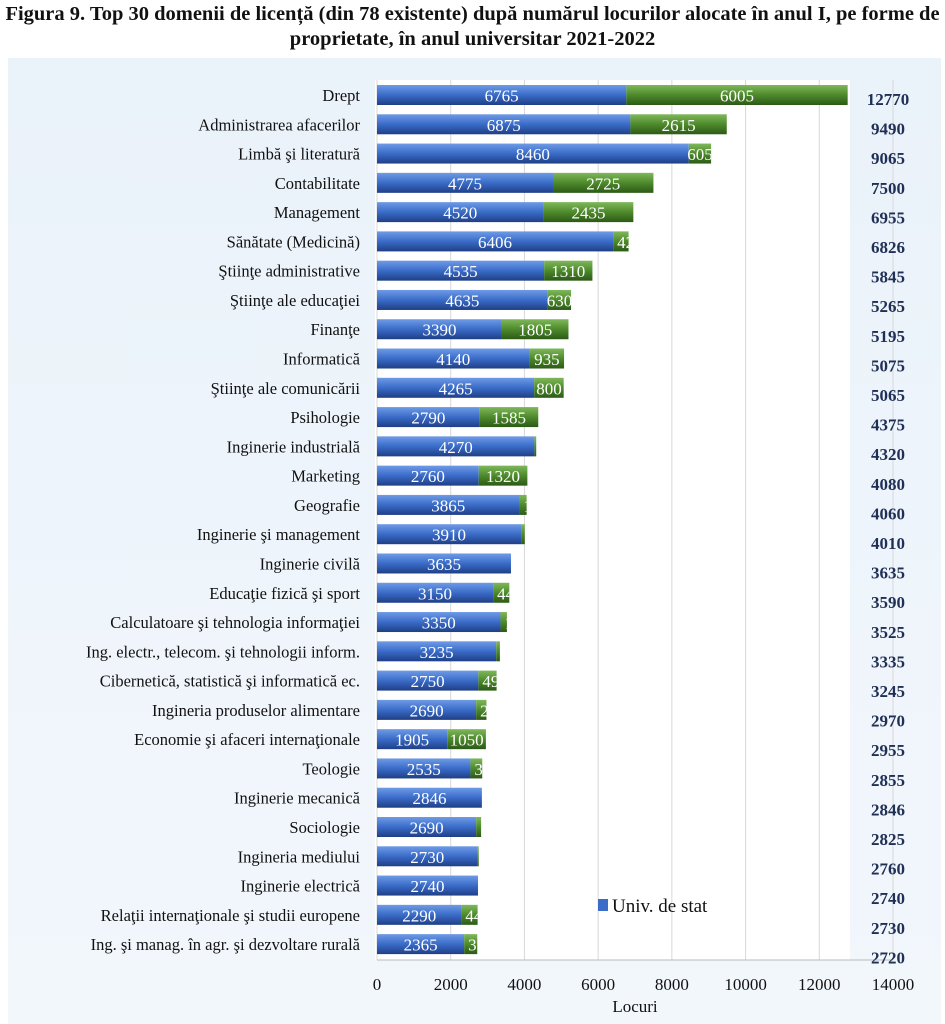 This screenshot has width=945, height=1024. I want to click on data-label-univ-de-stat: 3390, so click(439, 330).